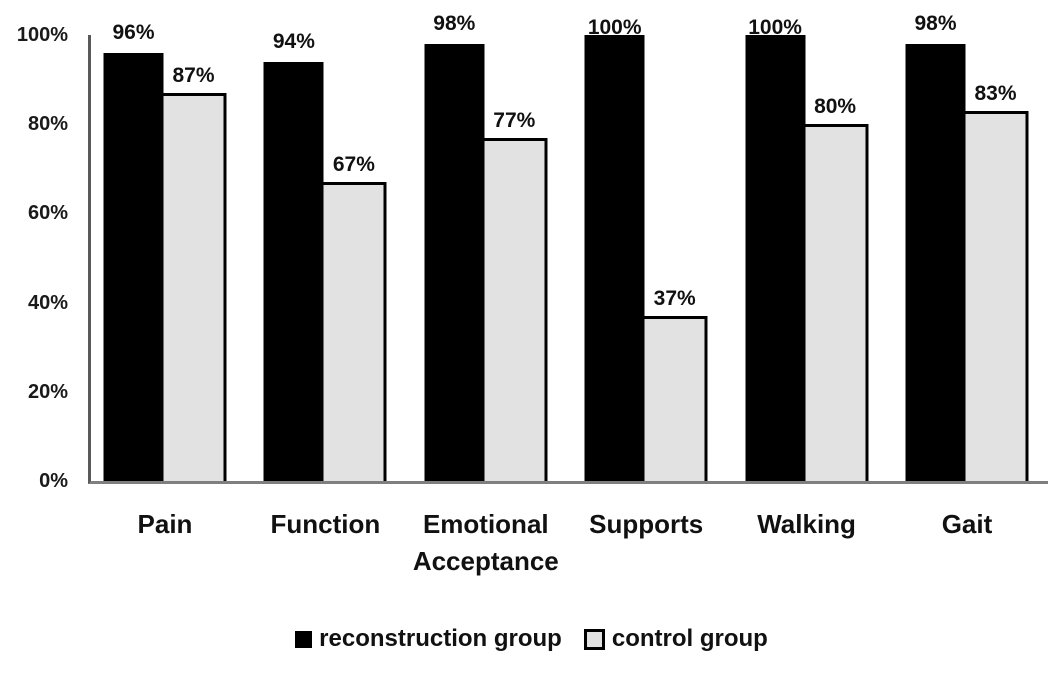  What do you see at coordinates (485, 542) in the screenshot?
I see `x-label-emotional-acceptance: Emotional Acceptance` at bounding box center [485, 542].